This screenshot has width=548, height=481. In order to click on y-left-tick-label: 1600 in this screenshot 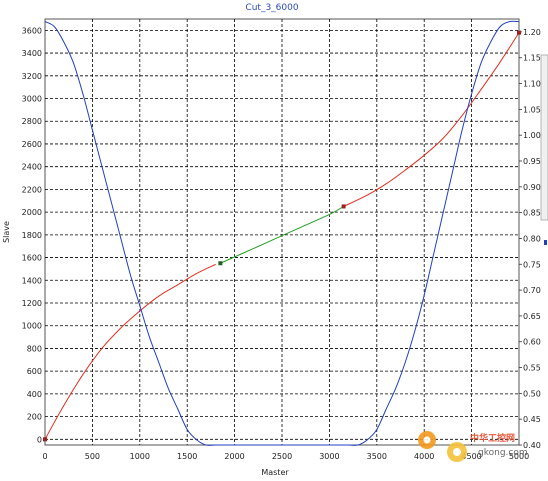, I will do `click(32, 258)`.